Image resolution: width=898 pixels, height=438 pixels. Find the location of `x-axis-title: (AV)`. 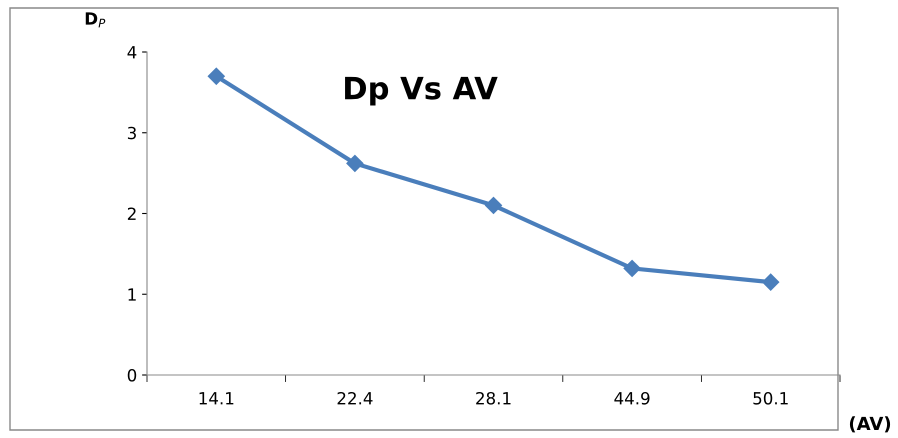

x-axis-title: (AV) is located at coordinates (870, 424).